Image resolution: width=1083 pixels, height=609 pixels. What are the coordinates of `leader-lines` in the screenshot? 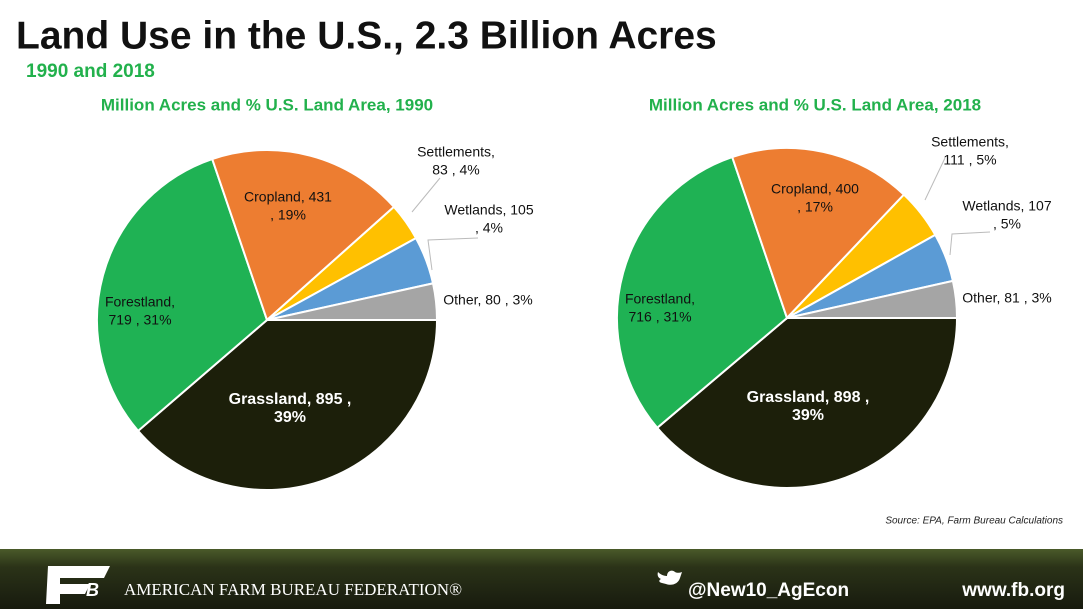 It's located at (701, 214).